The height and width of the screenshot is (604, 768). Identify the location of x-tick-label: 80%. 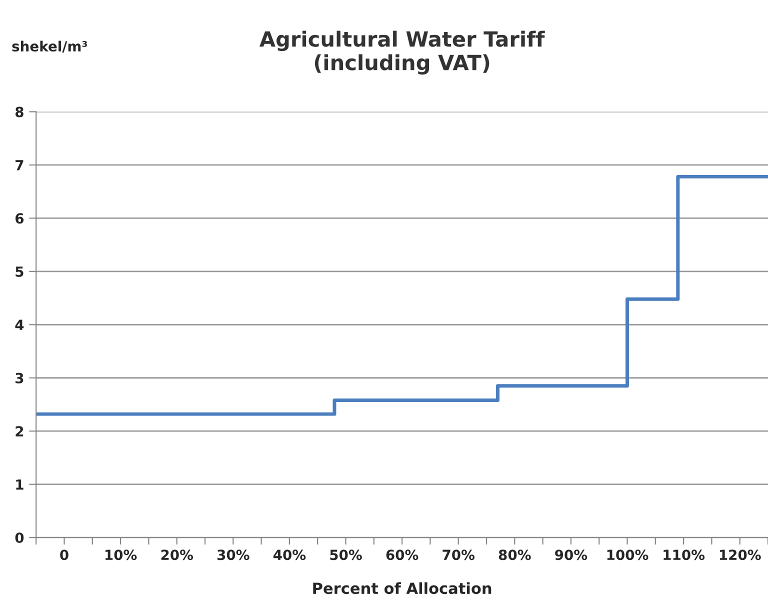
(514, 555).